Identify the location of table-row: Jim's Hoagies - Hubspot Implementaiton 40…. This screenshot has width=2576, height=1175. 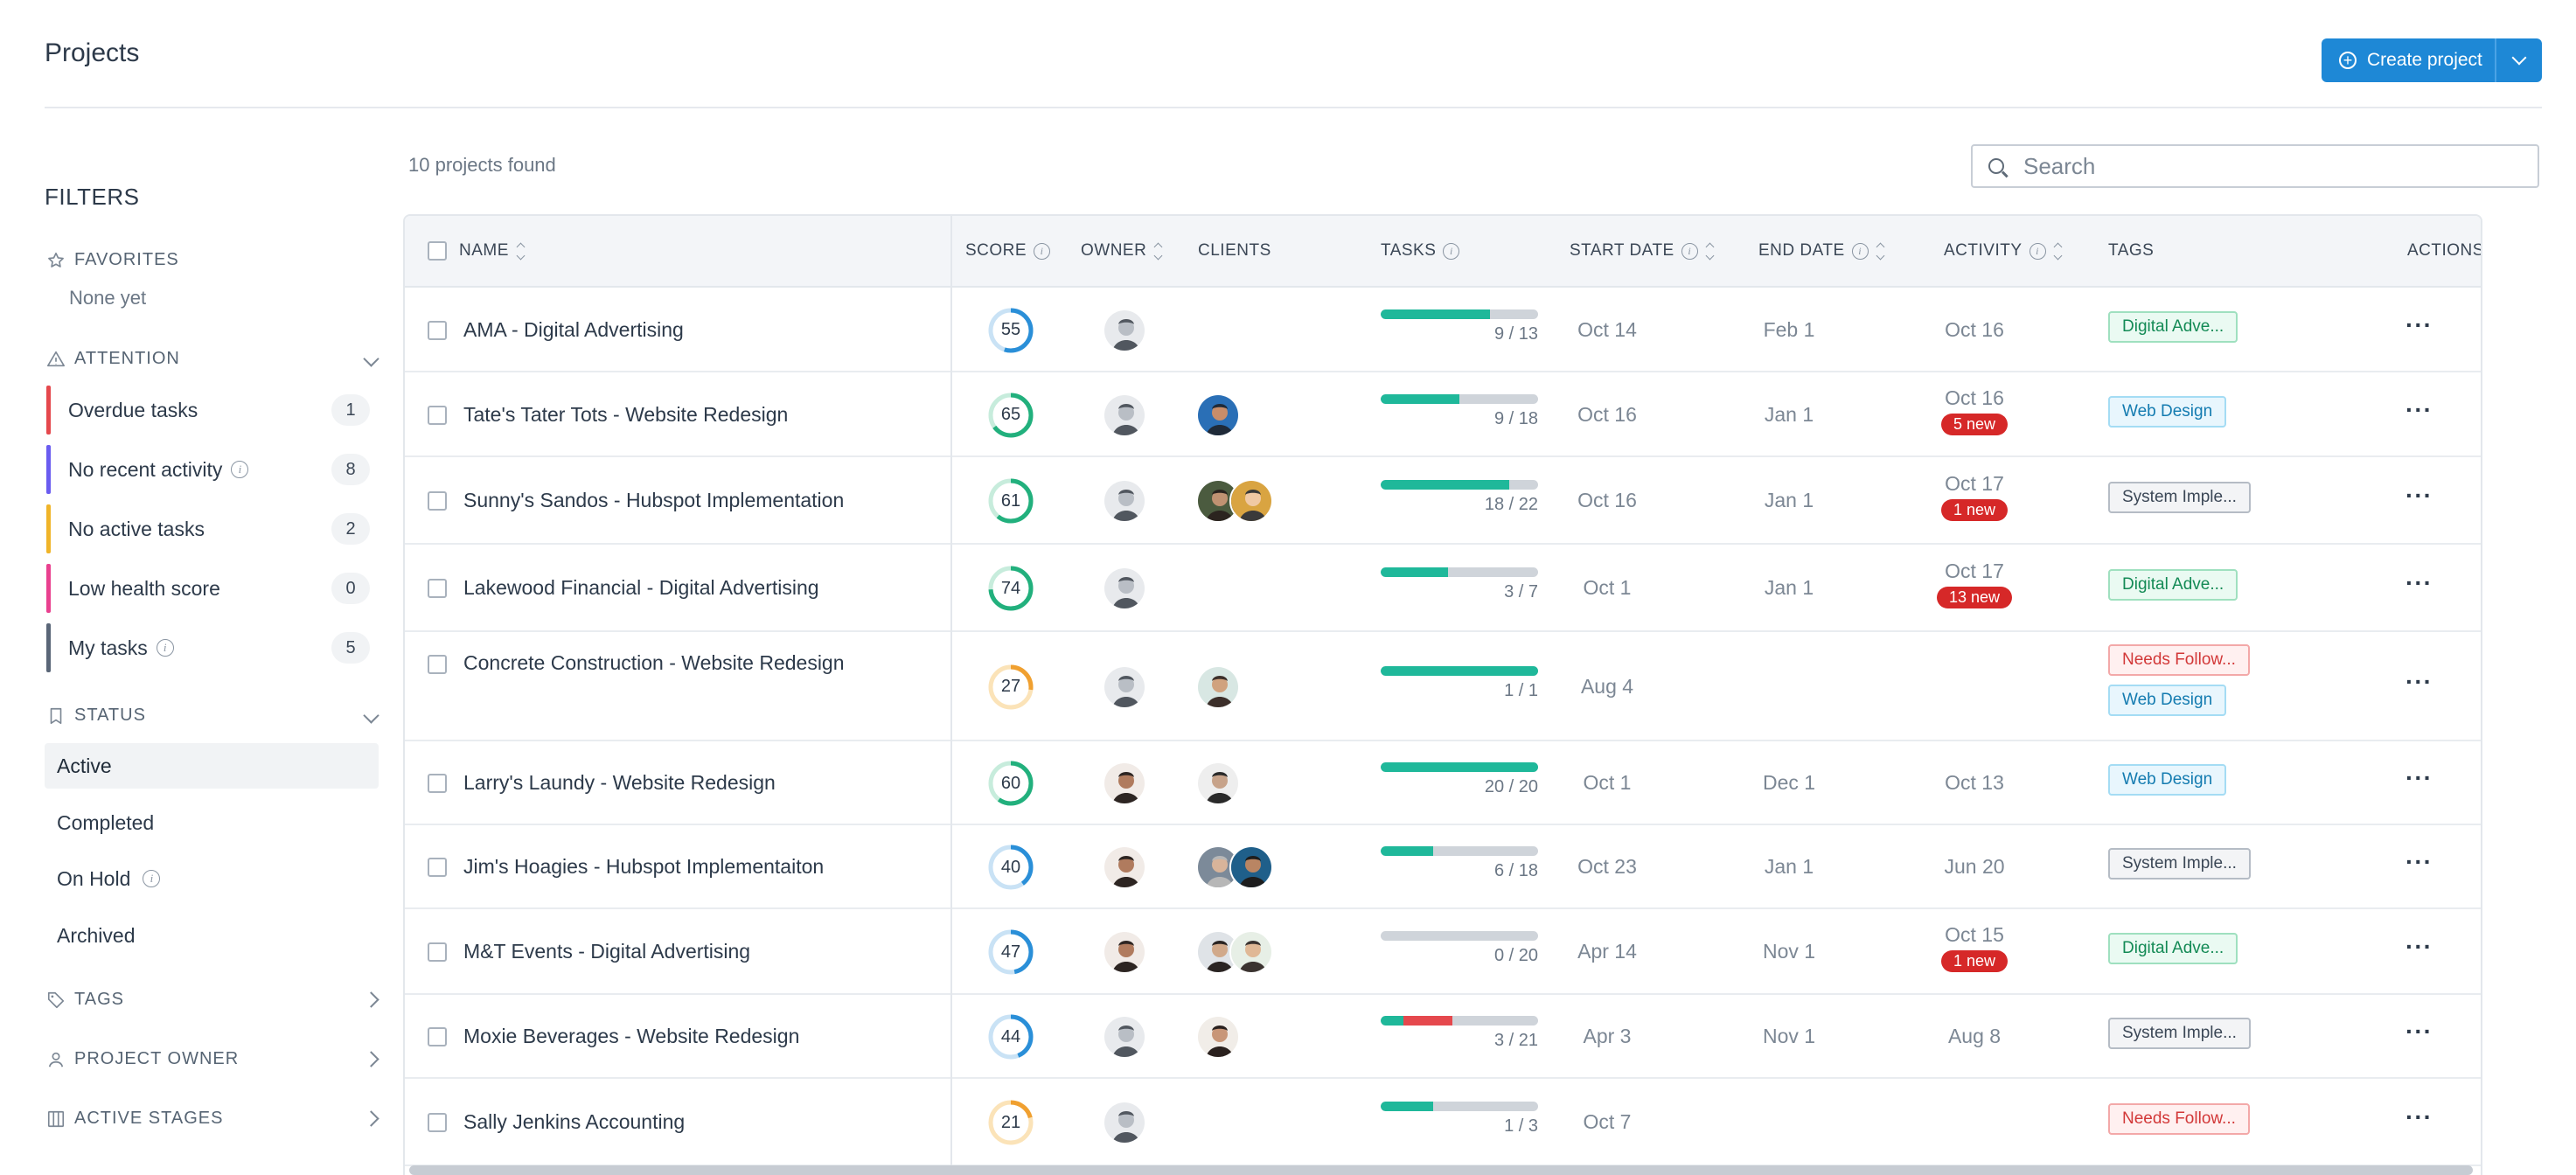
(1443, 867).